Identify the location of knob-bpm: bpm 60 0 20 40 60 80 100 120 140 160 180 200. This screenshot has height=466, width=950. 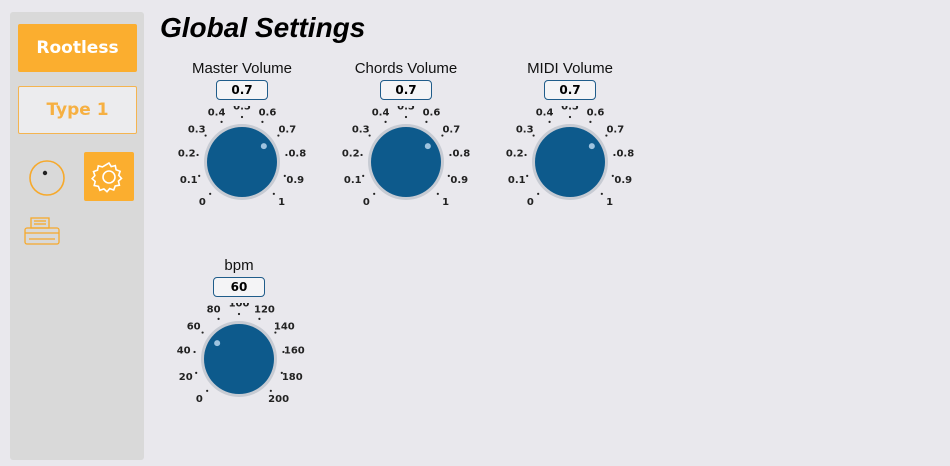
(239, 336).